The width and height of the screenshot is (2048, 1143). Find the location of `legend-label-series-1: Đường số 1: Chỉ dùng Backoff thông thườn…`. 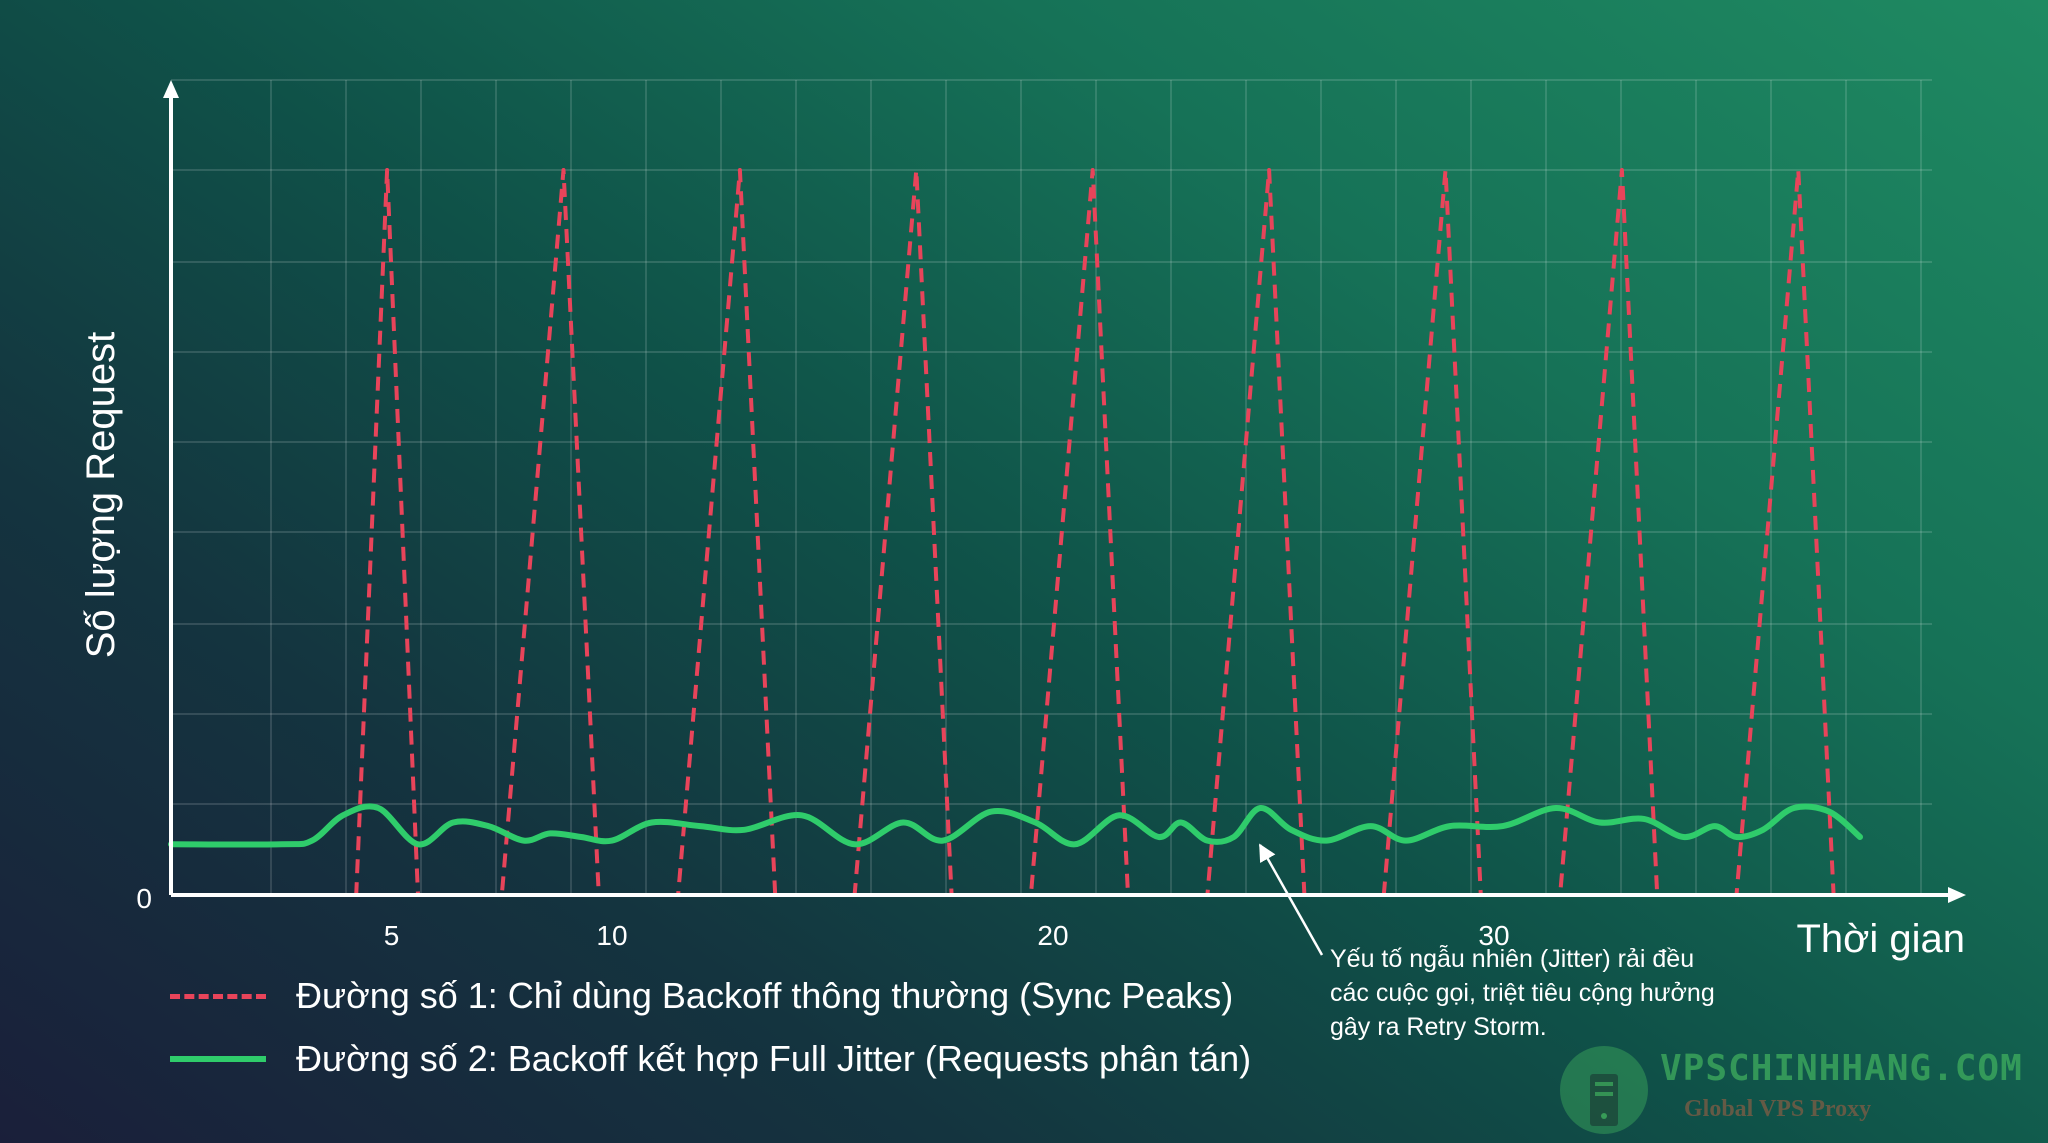

legend-label-series-1: Đường số 1: Chỉ dùng Backoff thông thườn… is located at coordinates (765, 995).